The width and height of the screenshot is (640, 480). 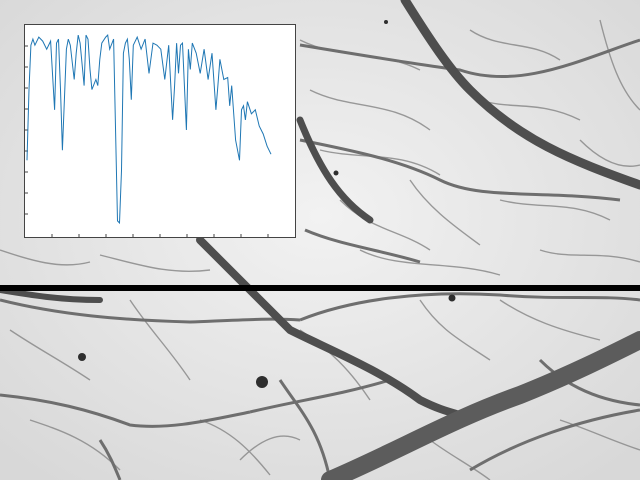 I want to click on y-axis-ticks, so click(x=26, y=130).